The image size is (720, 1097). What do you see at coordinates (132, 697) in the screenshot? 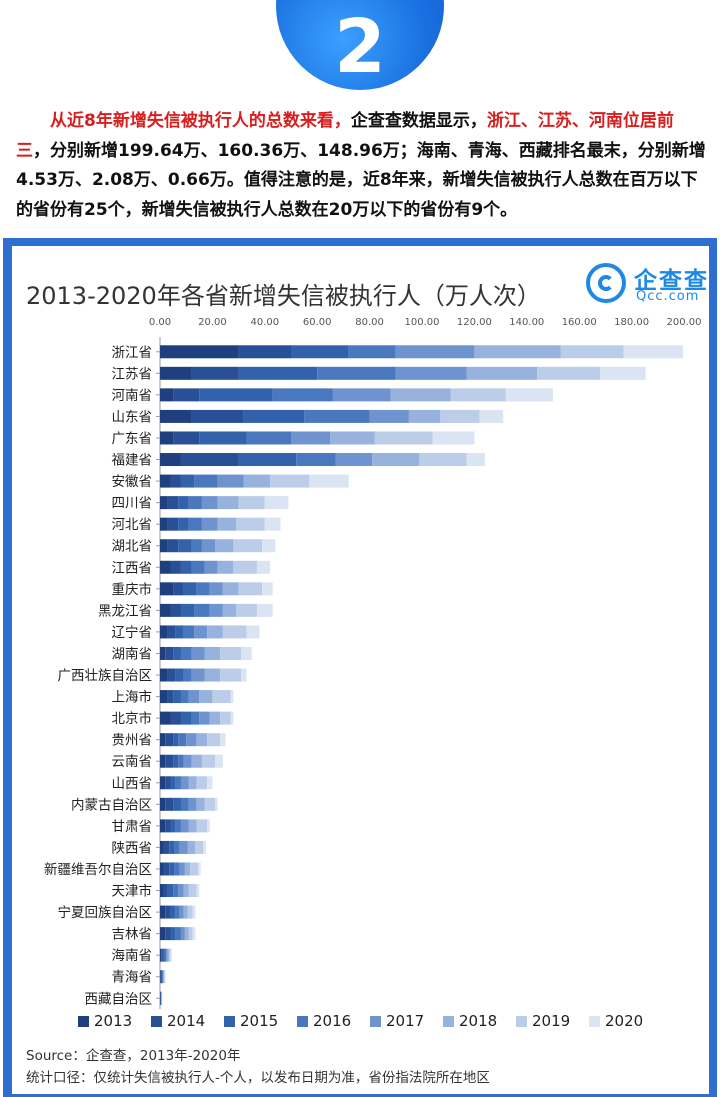
I see `category-label: 上海市` at bounding box center [132, 697].